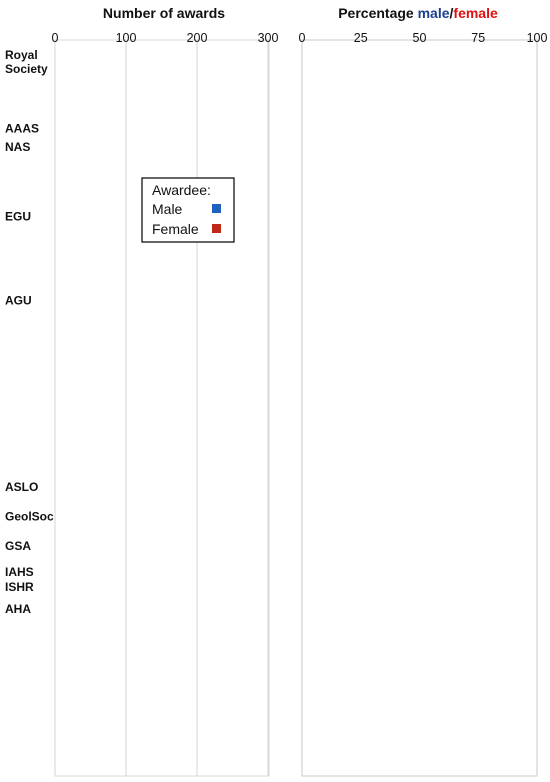 The image size is (550, 782). I want to click on right-panel-title: Percentage male/female, so click(418, 13).